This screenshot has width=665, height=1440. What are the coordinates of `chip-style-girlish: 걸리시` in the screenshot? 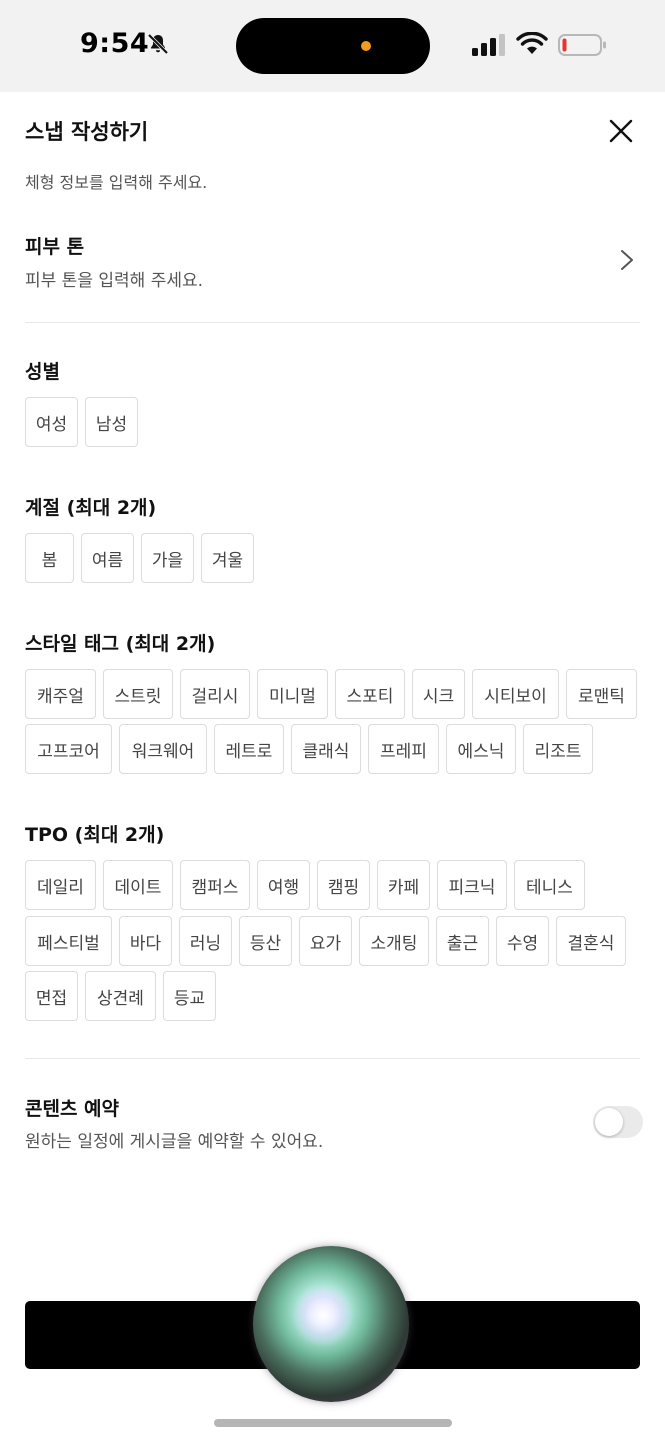 It's located at (215, 694).